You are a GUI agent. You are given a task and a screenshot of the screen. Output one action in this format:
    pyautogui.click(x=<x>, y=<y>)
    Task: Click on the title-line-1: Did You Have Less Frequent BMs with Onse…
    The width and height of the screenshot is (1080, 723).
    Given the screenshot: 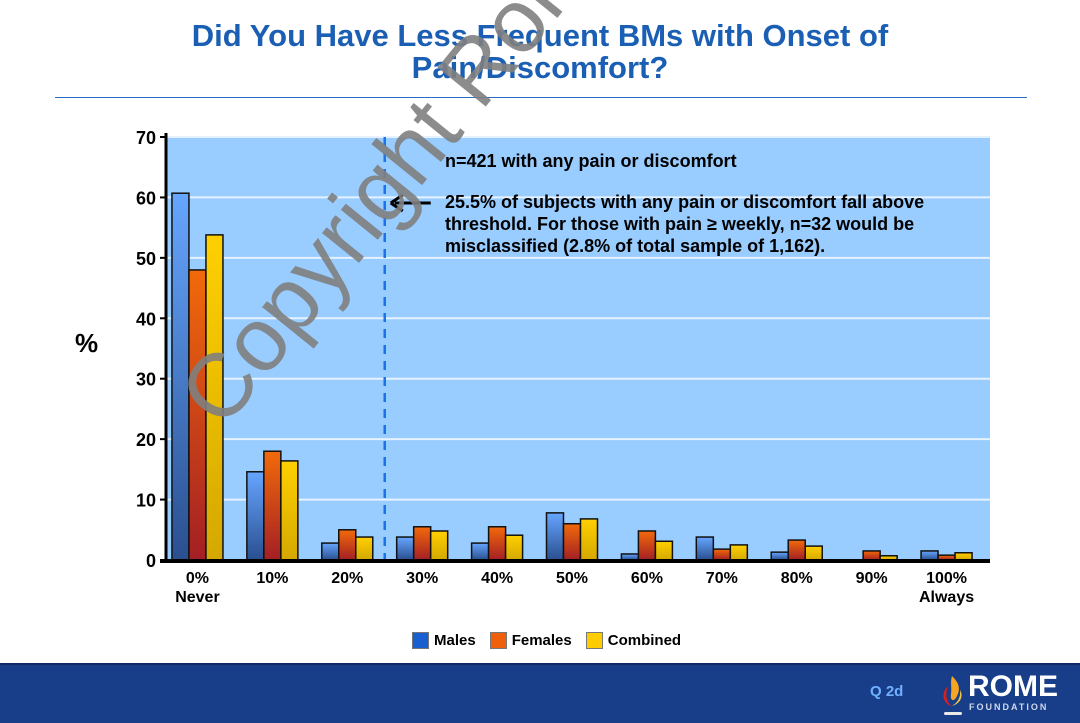 What is the action you would take?
    pyautogui.click(x=540, y=35)
    